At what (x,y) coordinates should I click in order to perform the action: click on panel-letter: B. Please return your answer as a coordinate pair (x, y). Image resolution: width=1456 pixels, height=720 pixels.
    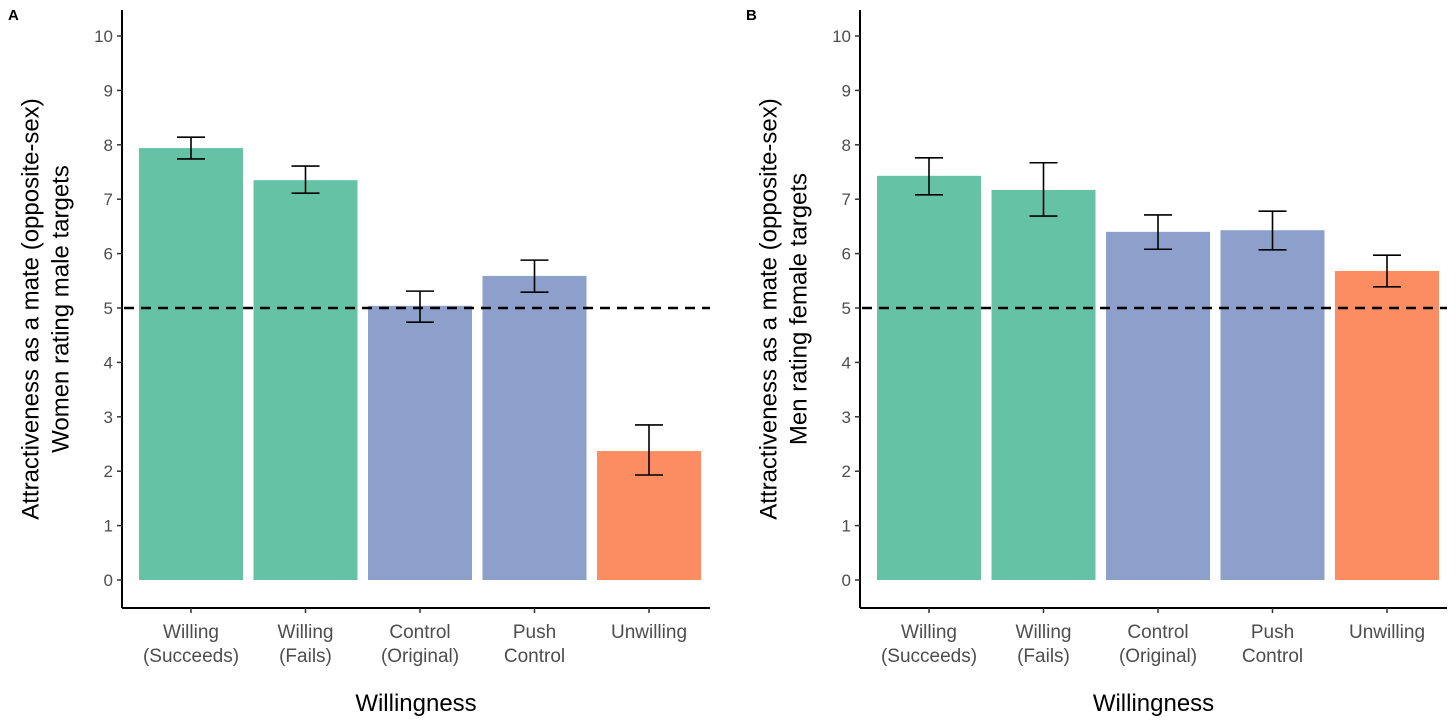
    Looking at the image, I should click on (751, 15).